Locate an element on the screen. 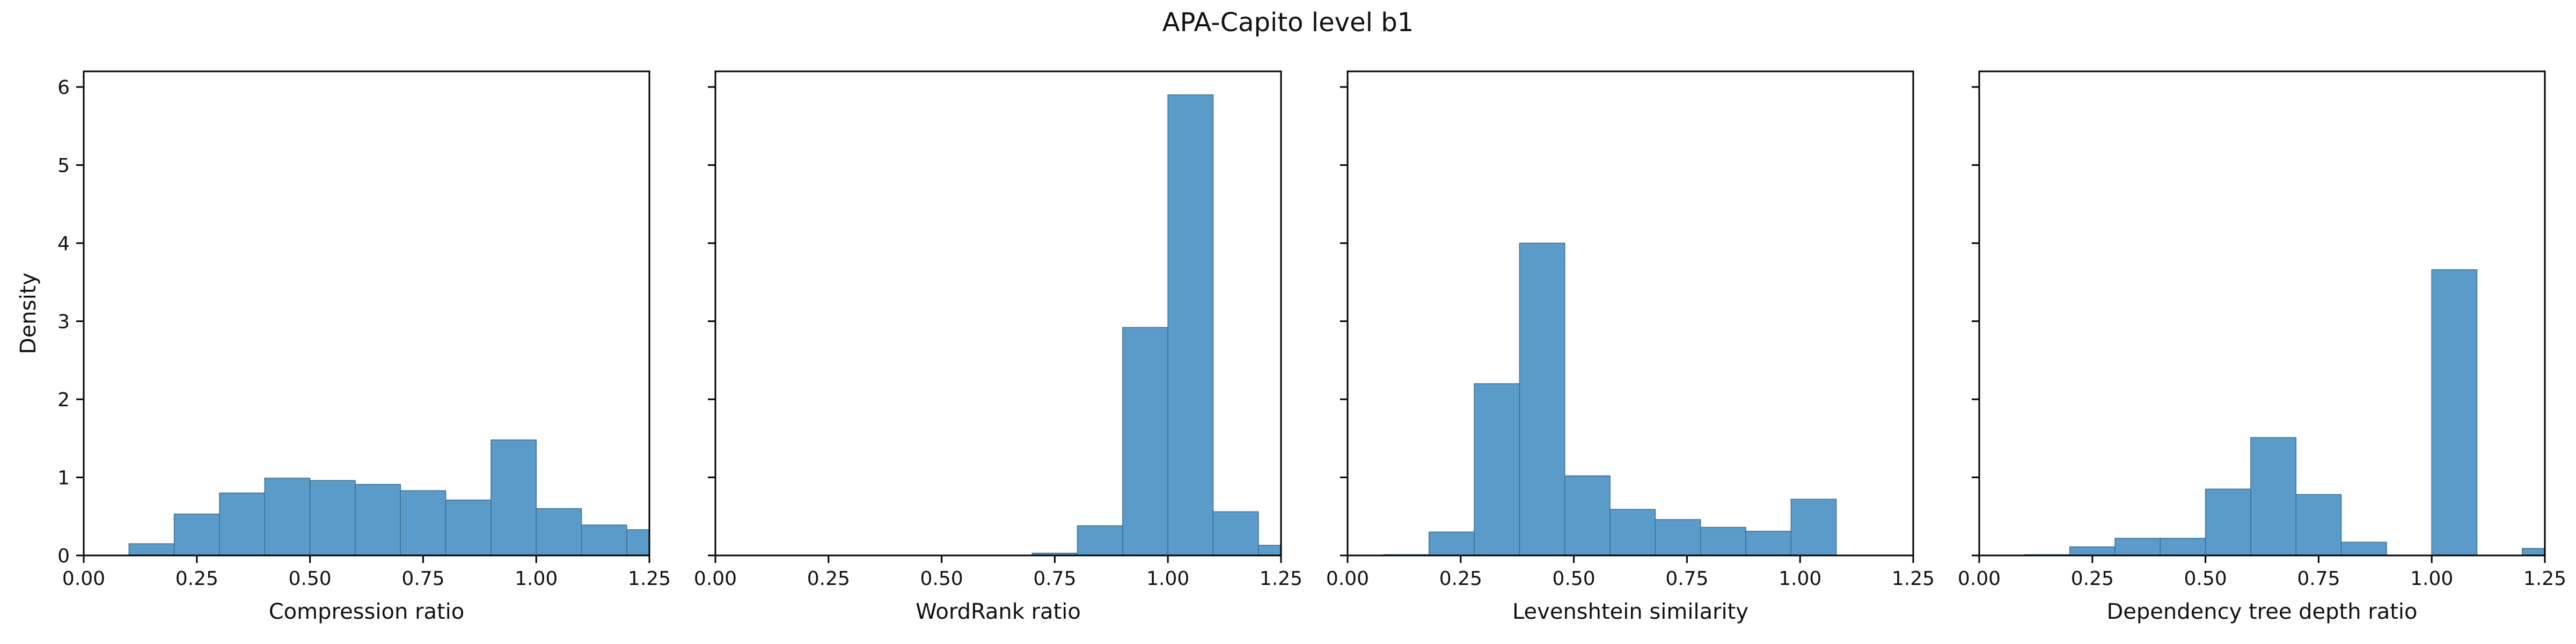  x-axis-label: WordRank ratio is located at coordinates (998, 611).